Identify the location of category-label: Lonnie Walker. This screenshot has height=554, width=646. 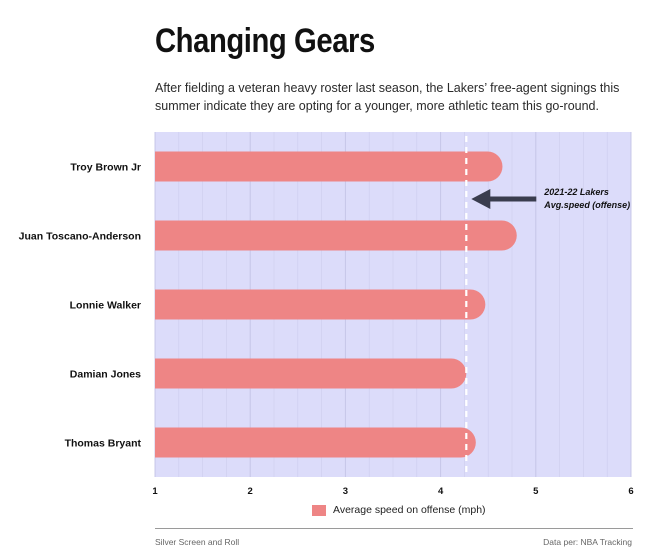
(105, 306).